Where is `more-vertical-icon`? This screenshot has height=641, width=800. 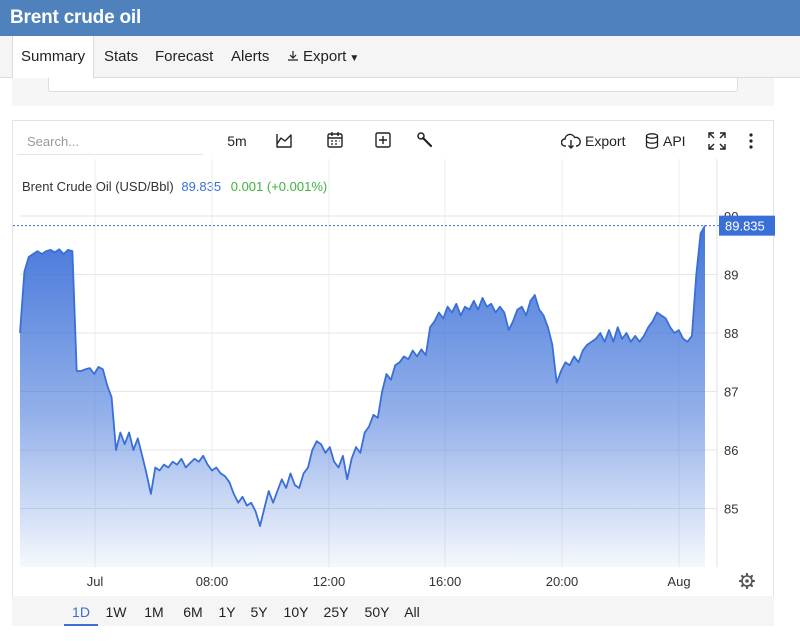
more-vertical-icon is located at coordinates (751, 141).